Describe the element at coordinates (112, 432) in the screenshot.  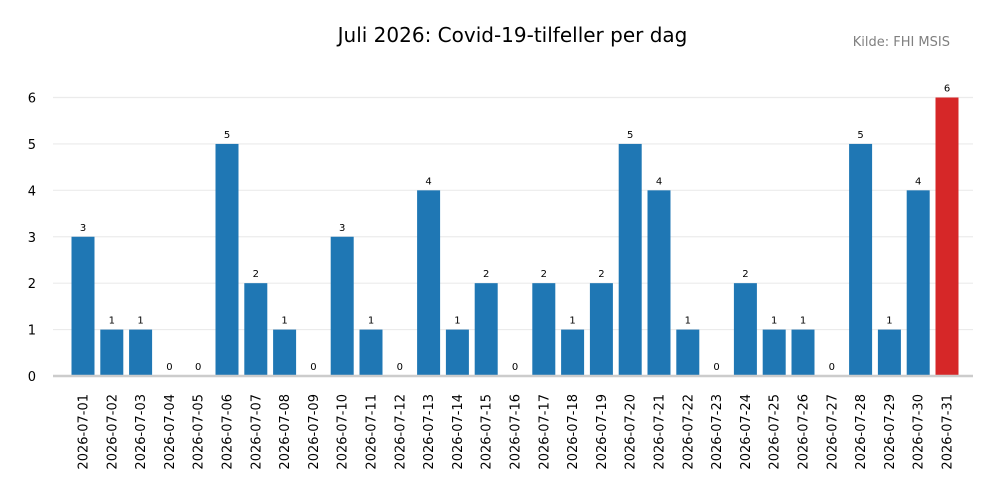
I see `x-tick-label: 2026-07-02` at that location.